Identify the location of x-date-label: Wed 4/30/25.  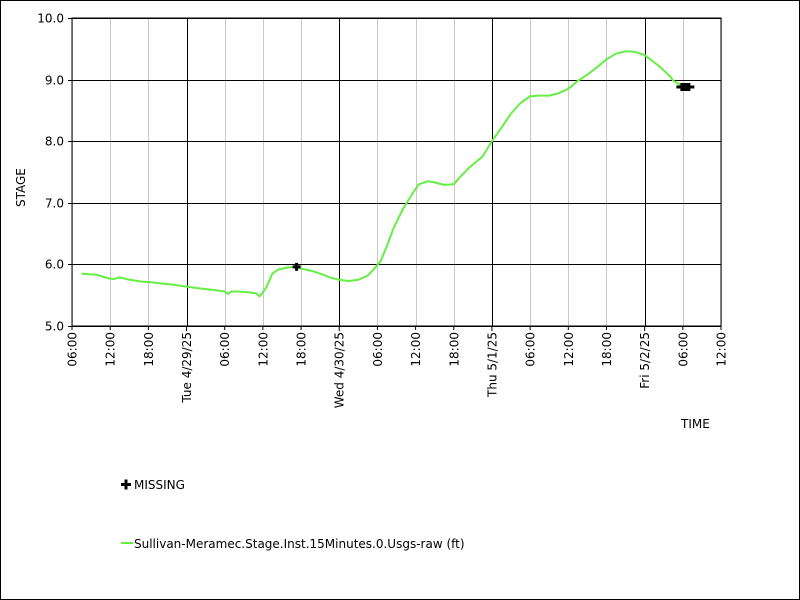
(340, 370).